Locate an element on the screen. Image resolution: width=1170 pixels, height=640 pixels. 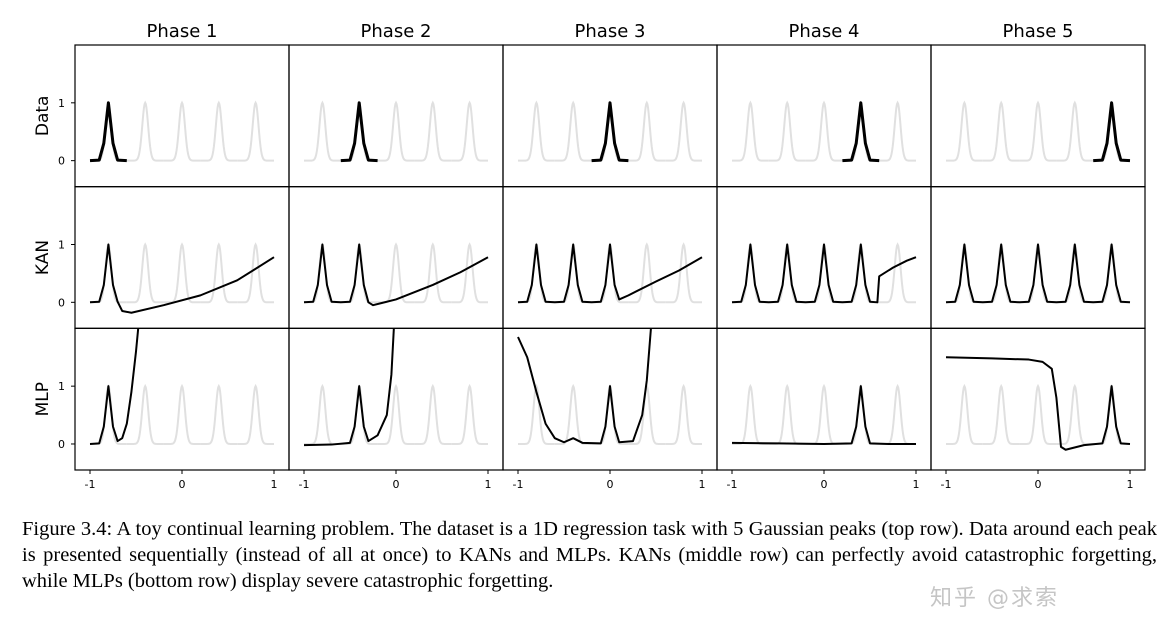
watermark: 知乎 @求索 is located at coordinates (994, 598).